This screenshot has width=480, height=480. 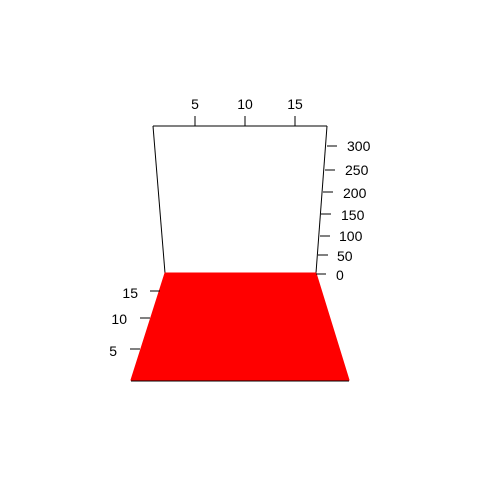 What do you see at coordinates (245, 104) in the screenshot?
I see `x-tick-label: 10` at bounding box center [245, 104].